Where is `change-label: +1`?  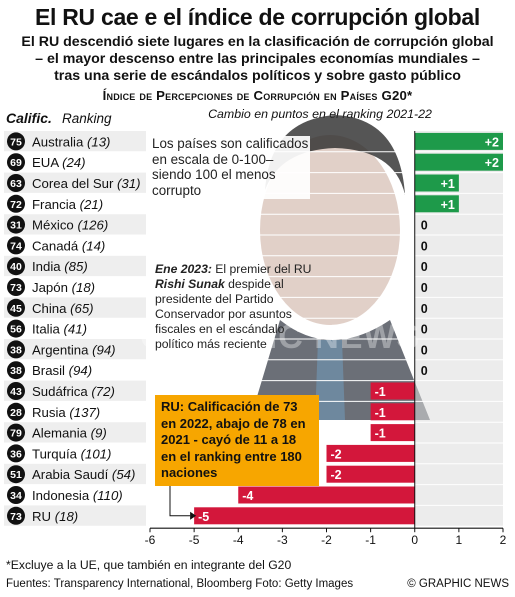
change-label: +1 is located at coordinates (448, 184).